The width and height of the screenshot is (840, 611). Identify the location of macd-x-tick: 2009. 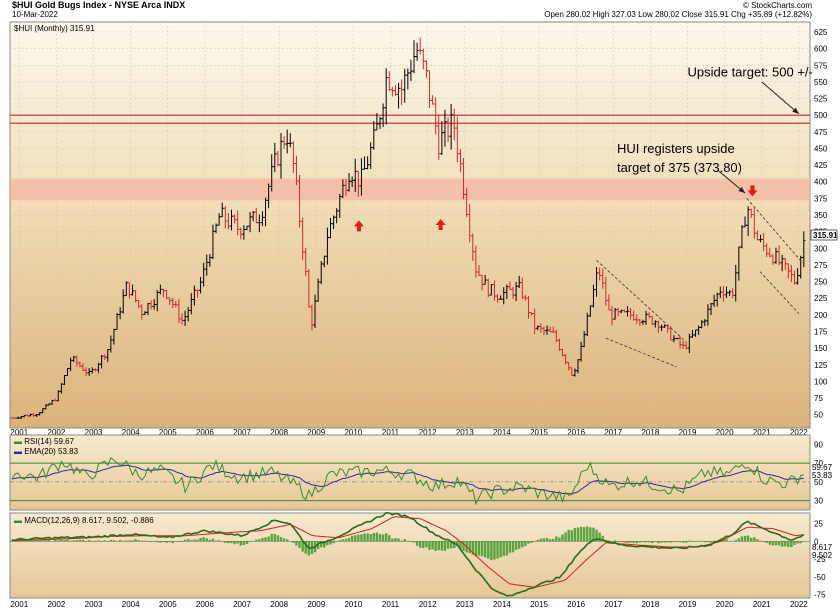
(316, 604).